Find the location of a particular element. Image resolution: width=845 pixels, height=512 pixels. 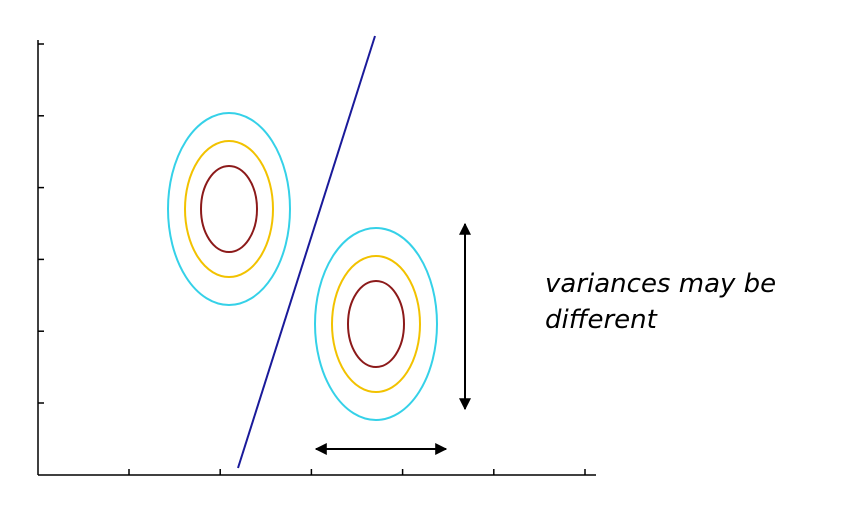

left-inner-contour is located at coordinates (229, 209).